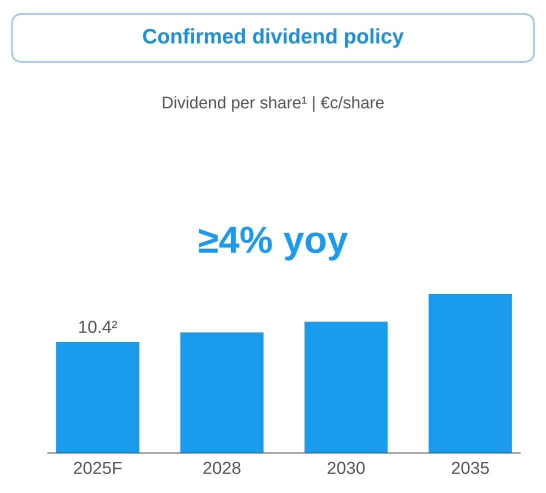 The height and width of the screenshot is (493, 546). What do you see at coordinates (273, 104) in the screenshot?
I see `chart-subtitle: Dividend per share¹ | €c/share` at bounding box center [273, 104].